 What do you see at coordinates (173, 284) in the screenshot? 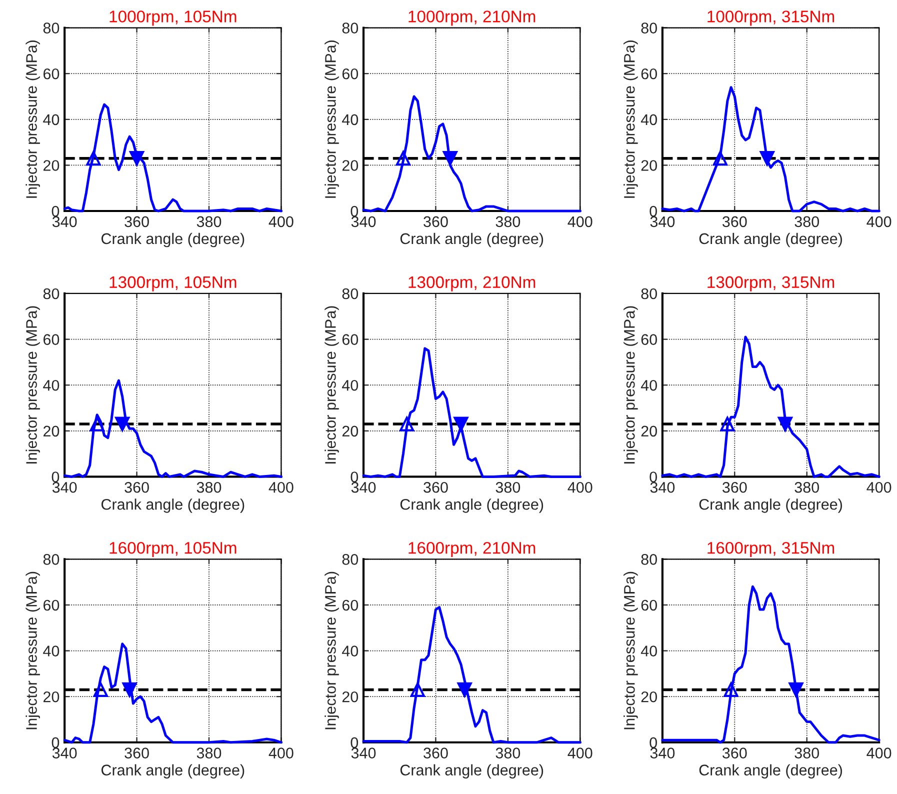
I see `chart-title: 1300rpm, 105Nm` at bounding box center [173, 284].